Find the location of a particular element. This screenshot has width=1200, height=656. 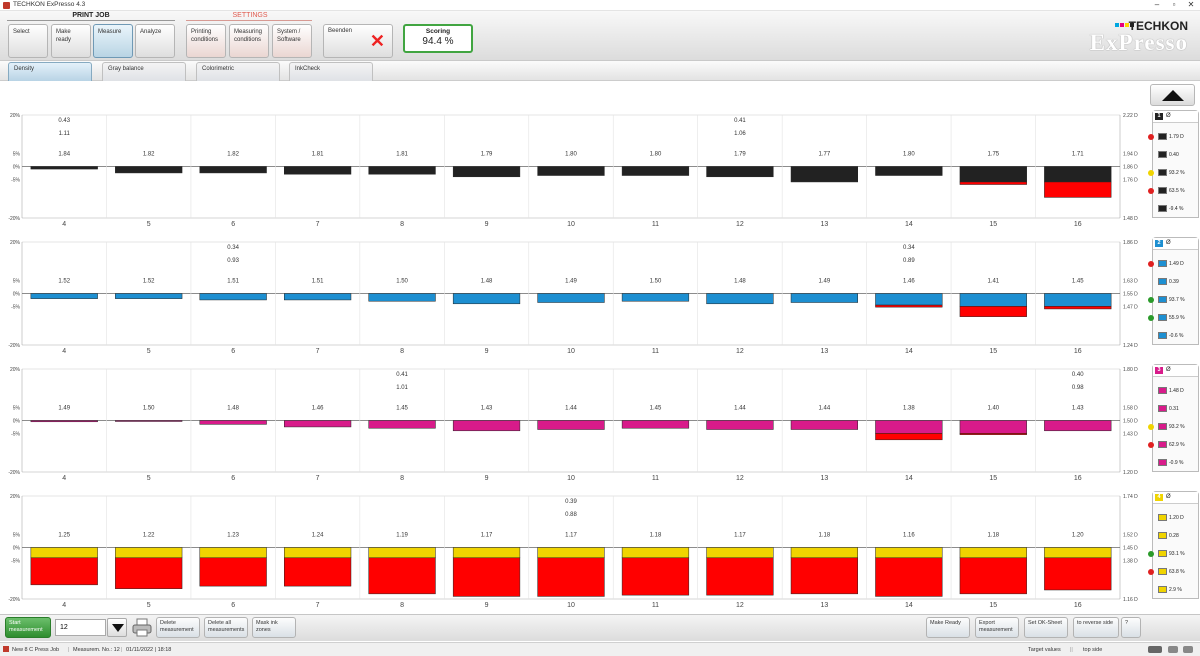

job-icon is located at coordinates (6, 649).